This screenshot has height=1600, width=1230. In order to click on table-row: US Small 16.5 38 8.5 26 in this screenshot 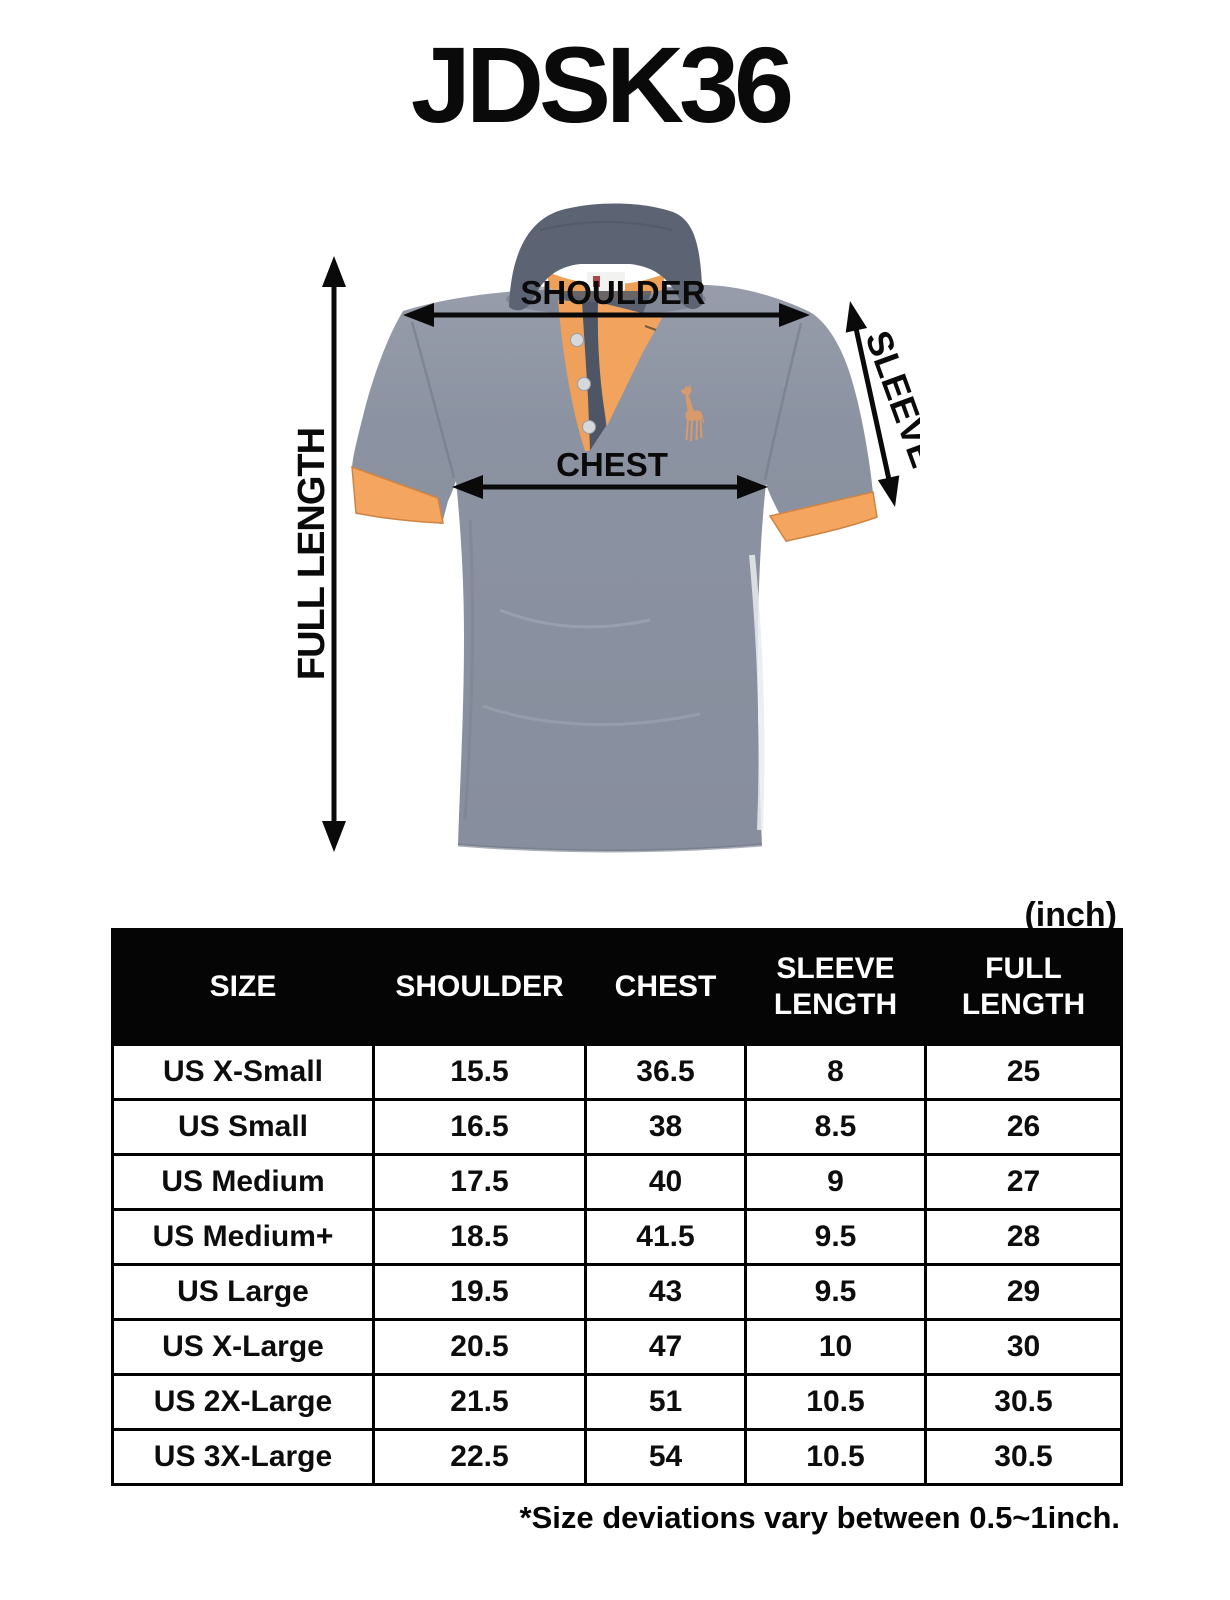, I will do `click(617, 1127)`.